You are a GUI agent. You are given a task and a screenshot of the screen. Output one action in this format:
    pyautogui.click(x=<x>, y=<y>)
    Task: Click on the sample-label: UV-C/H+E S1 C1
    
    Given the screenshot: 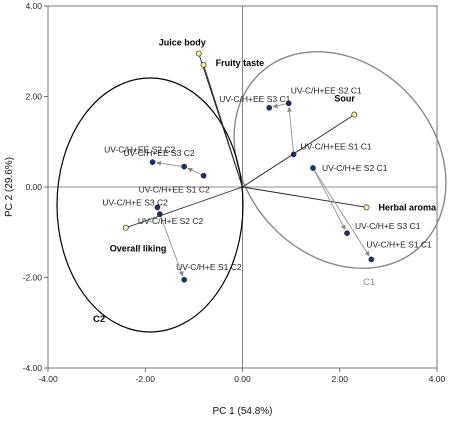 What is the action you would take?
    pyautogui.click(x=399, y=244)
    